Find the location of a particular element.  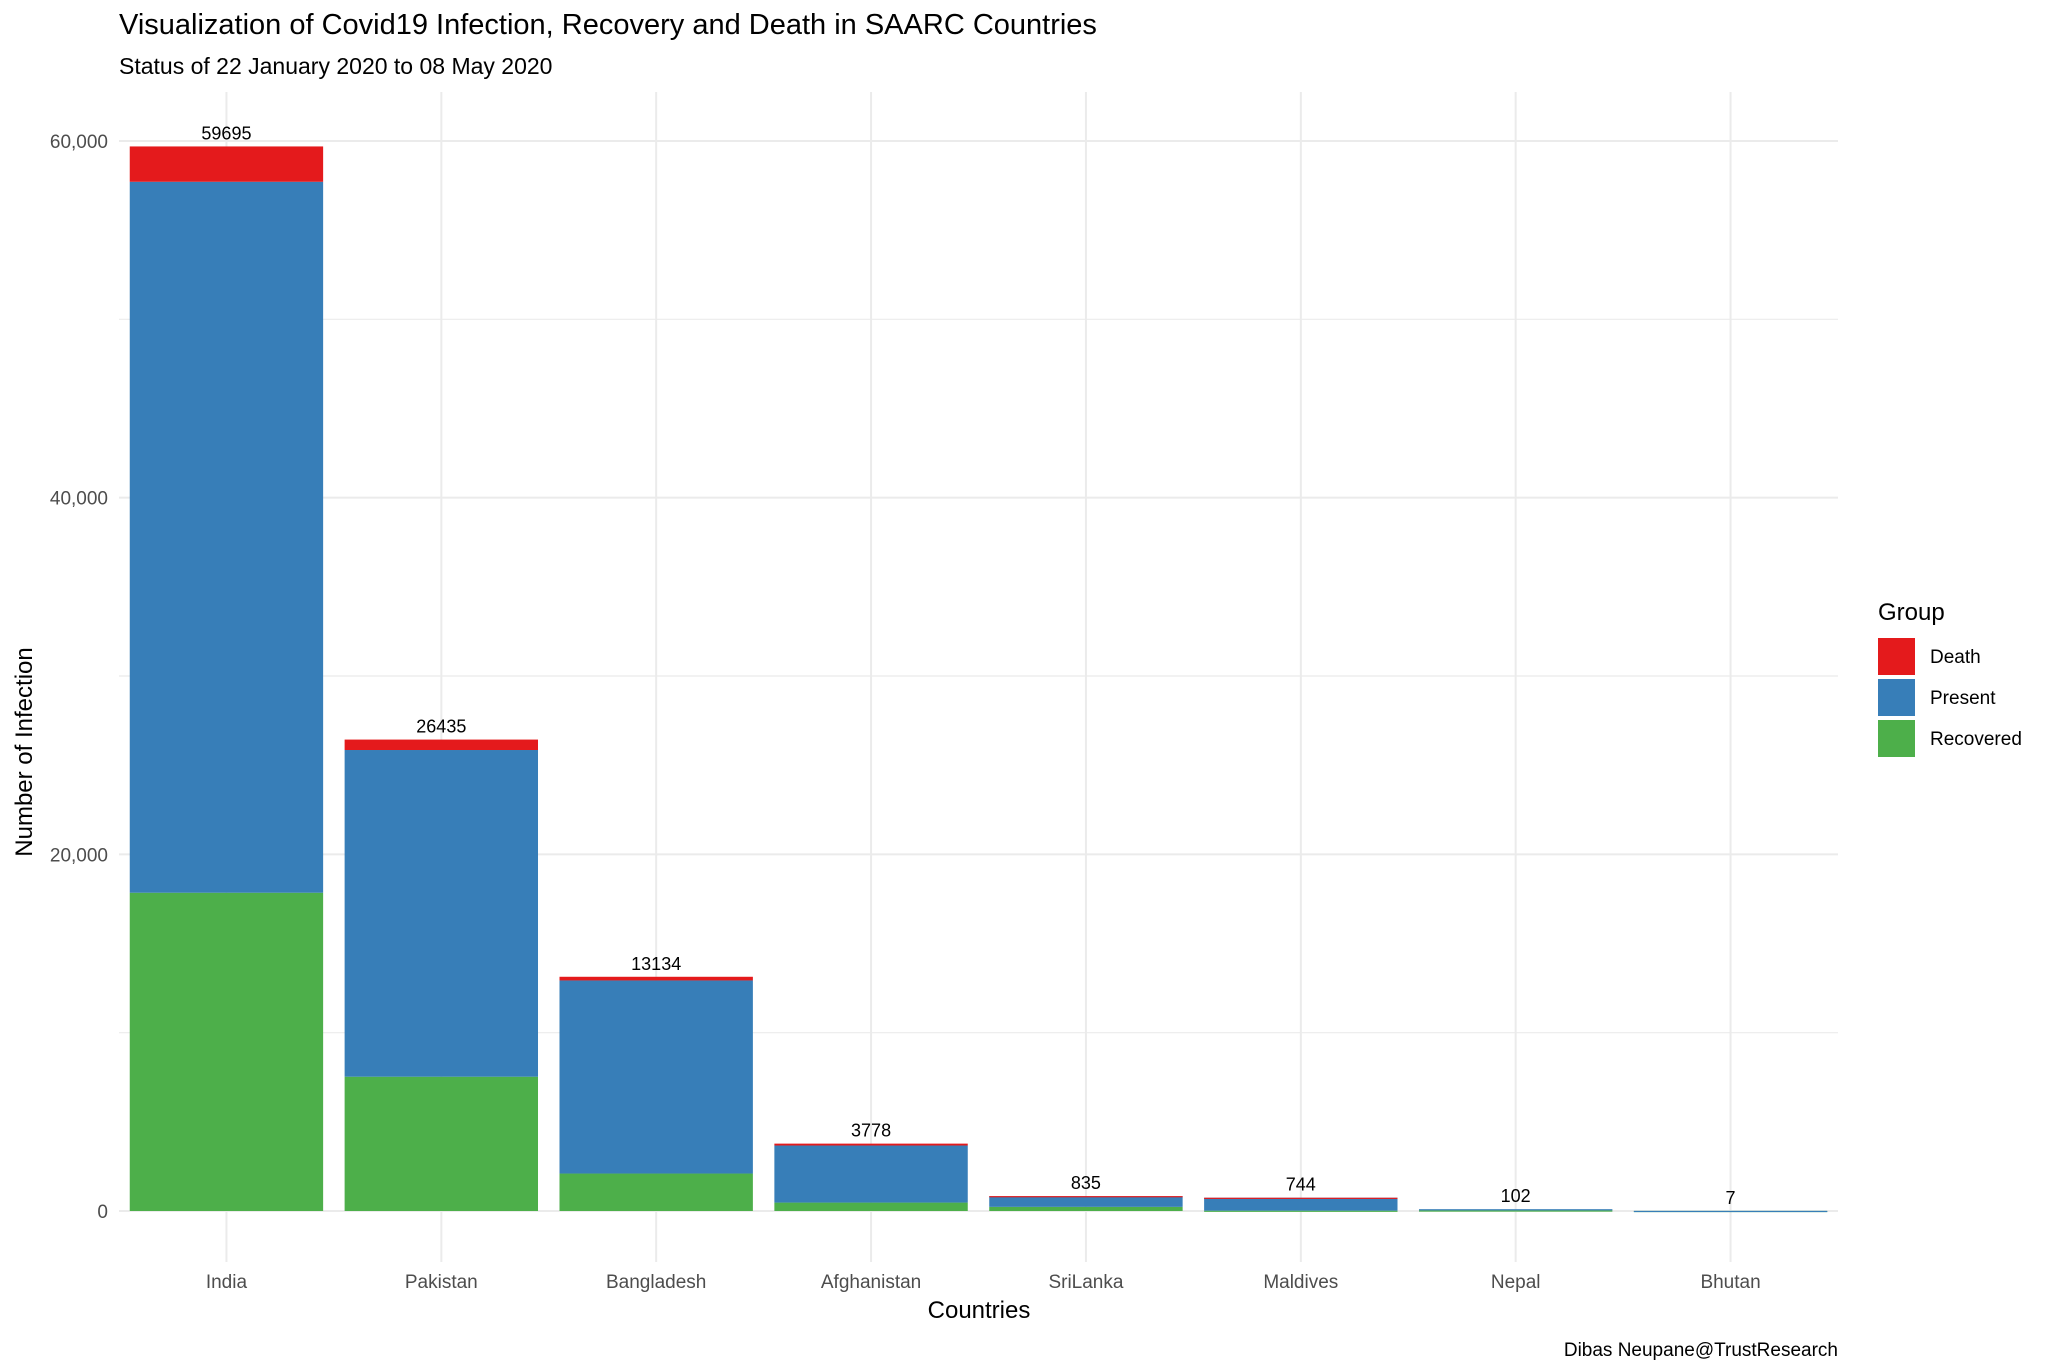

data-label-srilanka: 835 is located at coordinates (1086, 1183).